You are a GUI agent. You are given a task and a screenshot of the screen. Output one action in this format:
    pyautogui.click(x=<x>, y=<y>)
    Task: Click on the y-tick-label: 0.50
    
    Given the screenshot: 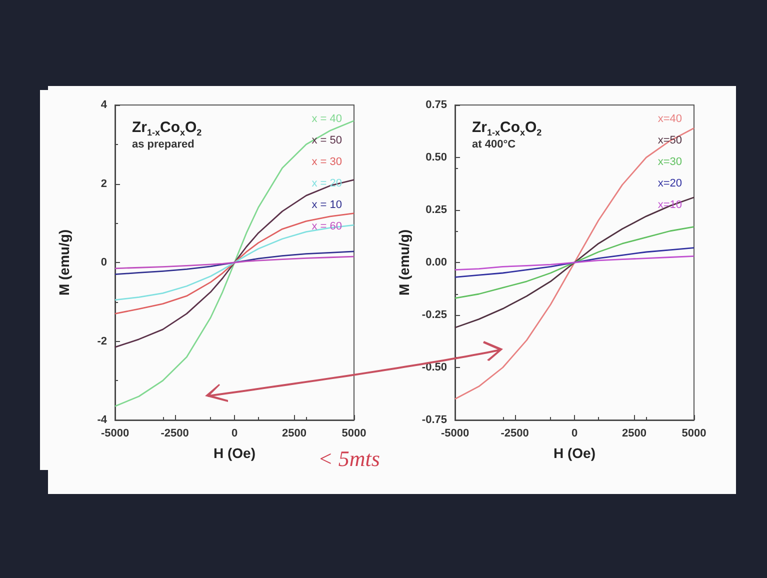 What is the action you would take?
    pyautogui.click(x=436, y=158)
    